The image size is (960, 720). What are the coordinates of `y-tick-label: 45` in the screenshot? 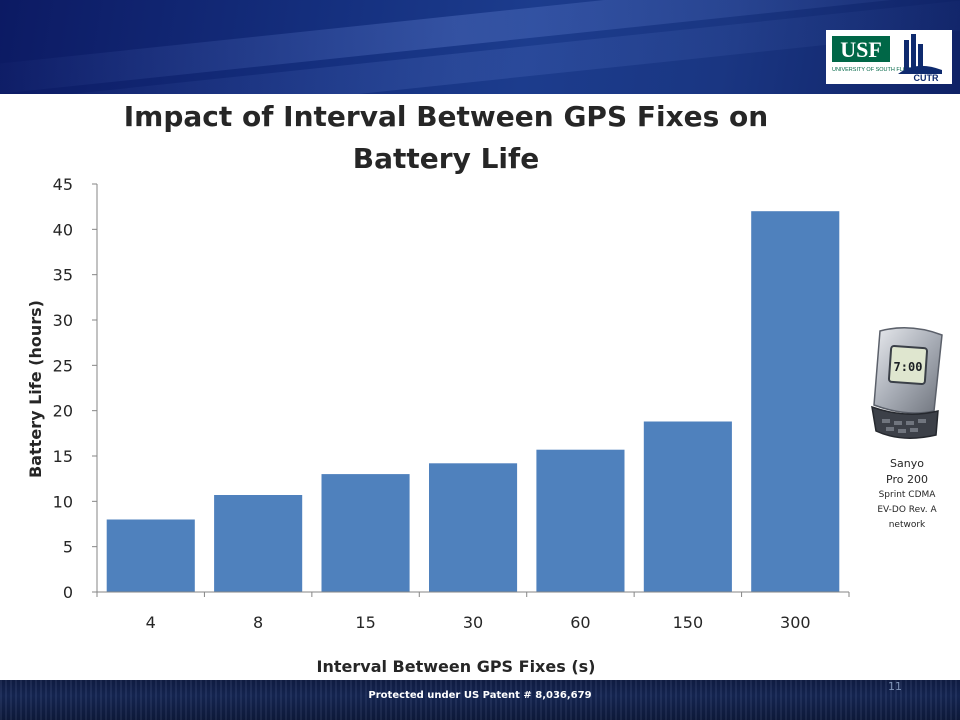 It's located at (63, 184).